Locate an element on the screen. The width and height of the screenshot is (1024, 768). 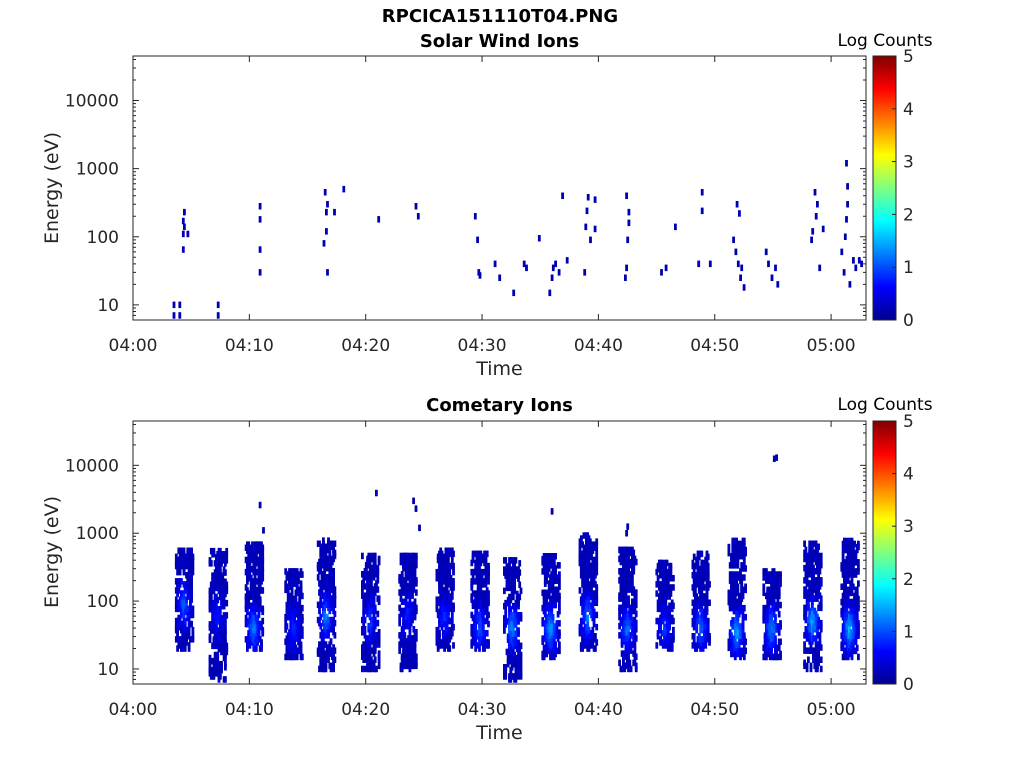
x-tick-label: 04:10 is located at coordinates (249, 346).